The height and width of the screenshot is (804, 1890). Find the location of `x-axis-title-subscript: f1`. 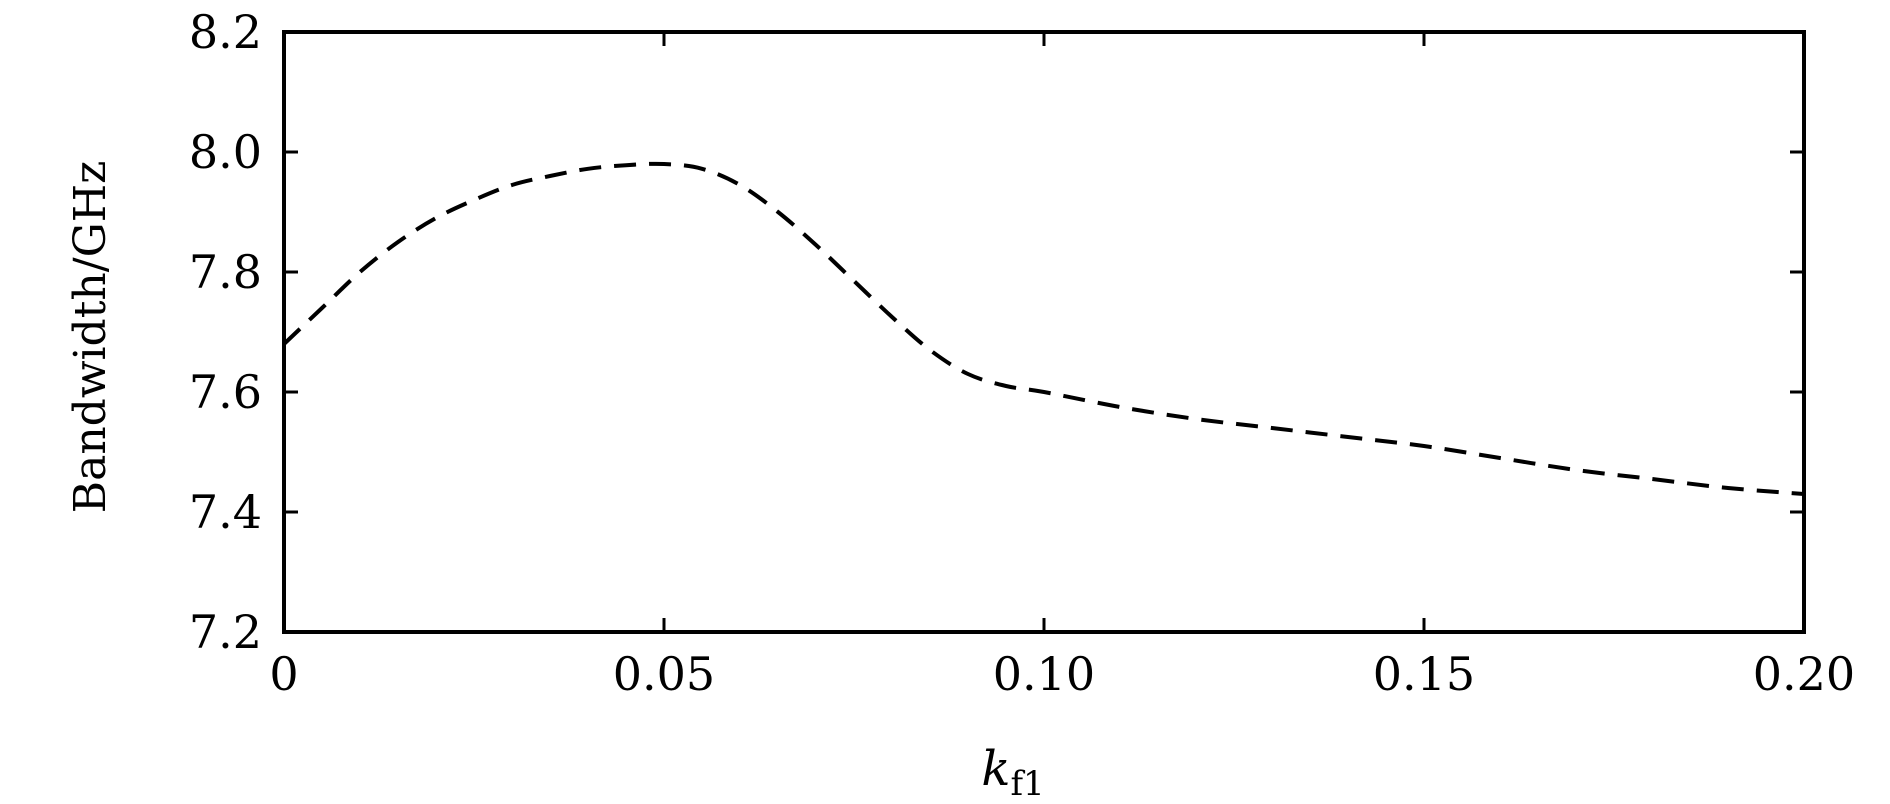

x-axis-title-subscript: f1 is located at coordinates (1027, 784).